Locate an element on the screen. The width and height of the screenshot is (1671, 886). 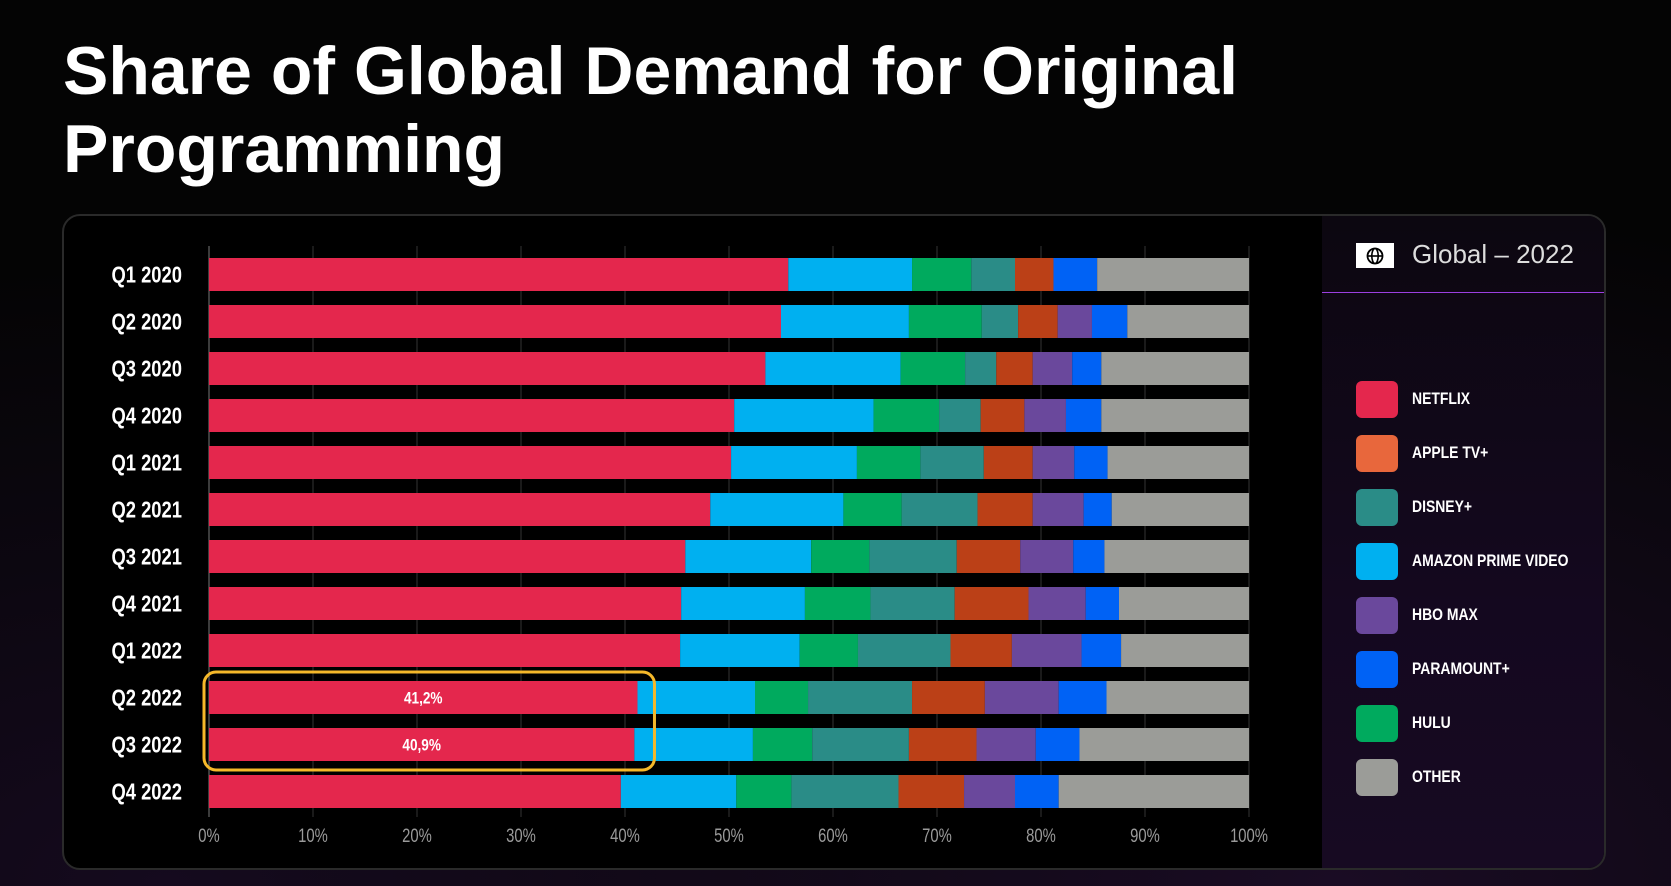
highlight-box is located at coordinates (429, 721).